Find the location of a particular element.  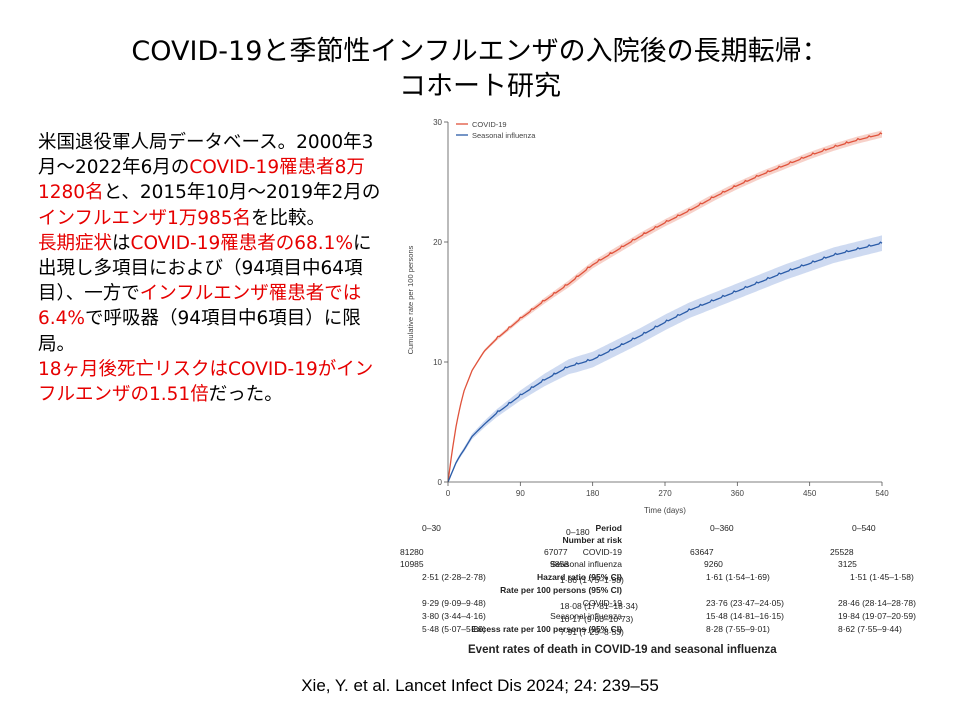

row-label-excess: Excess rate per 100 persons (95% CI) is located at coordinates (546, 629).